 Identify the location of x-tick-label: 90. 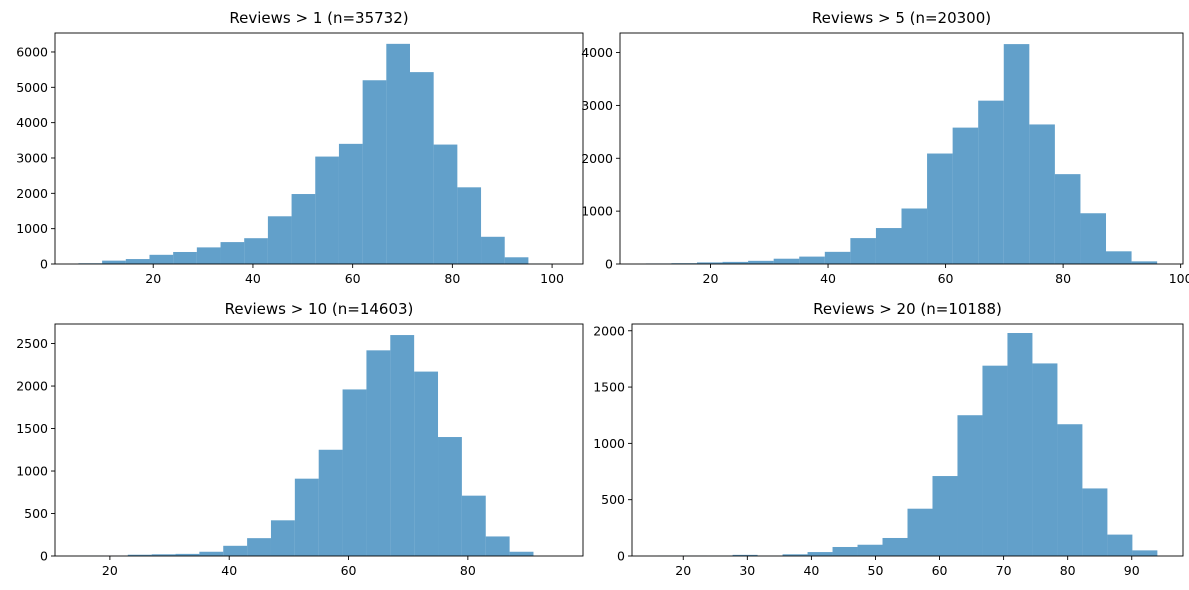
(1132, 570).